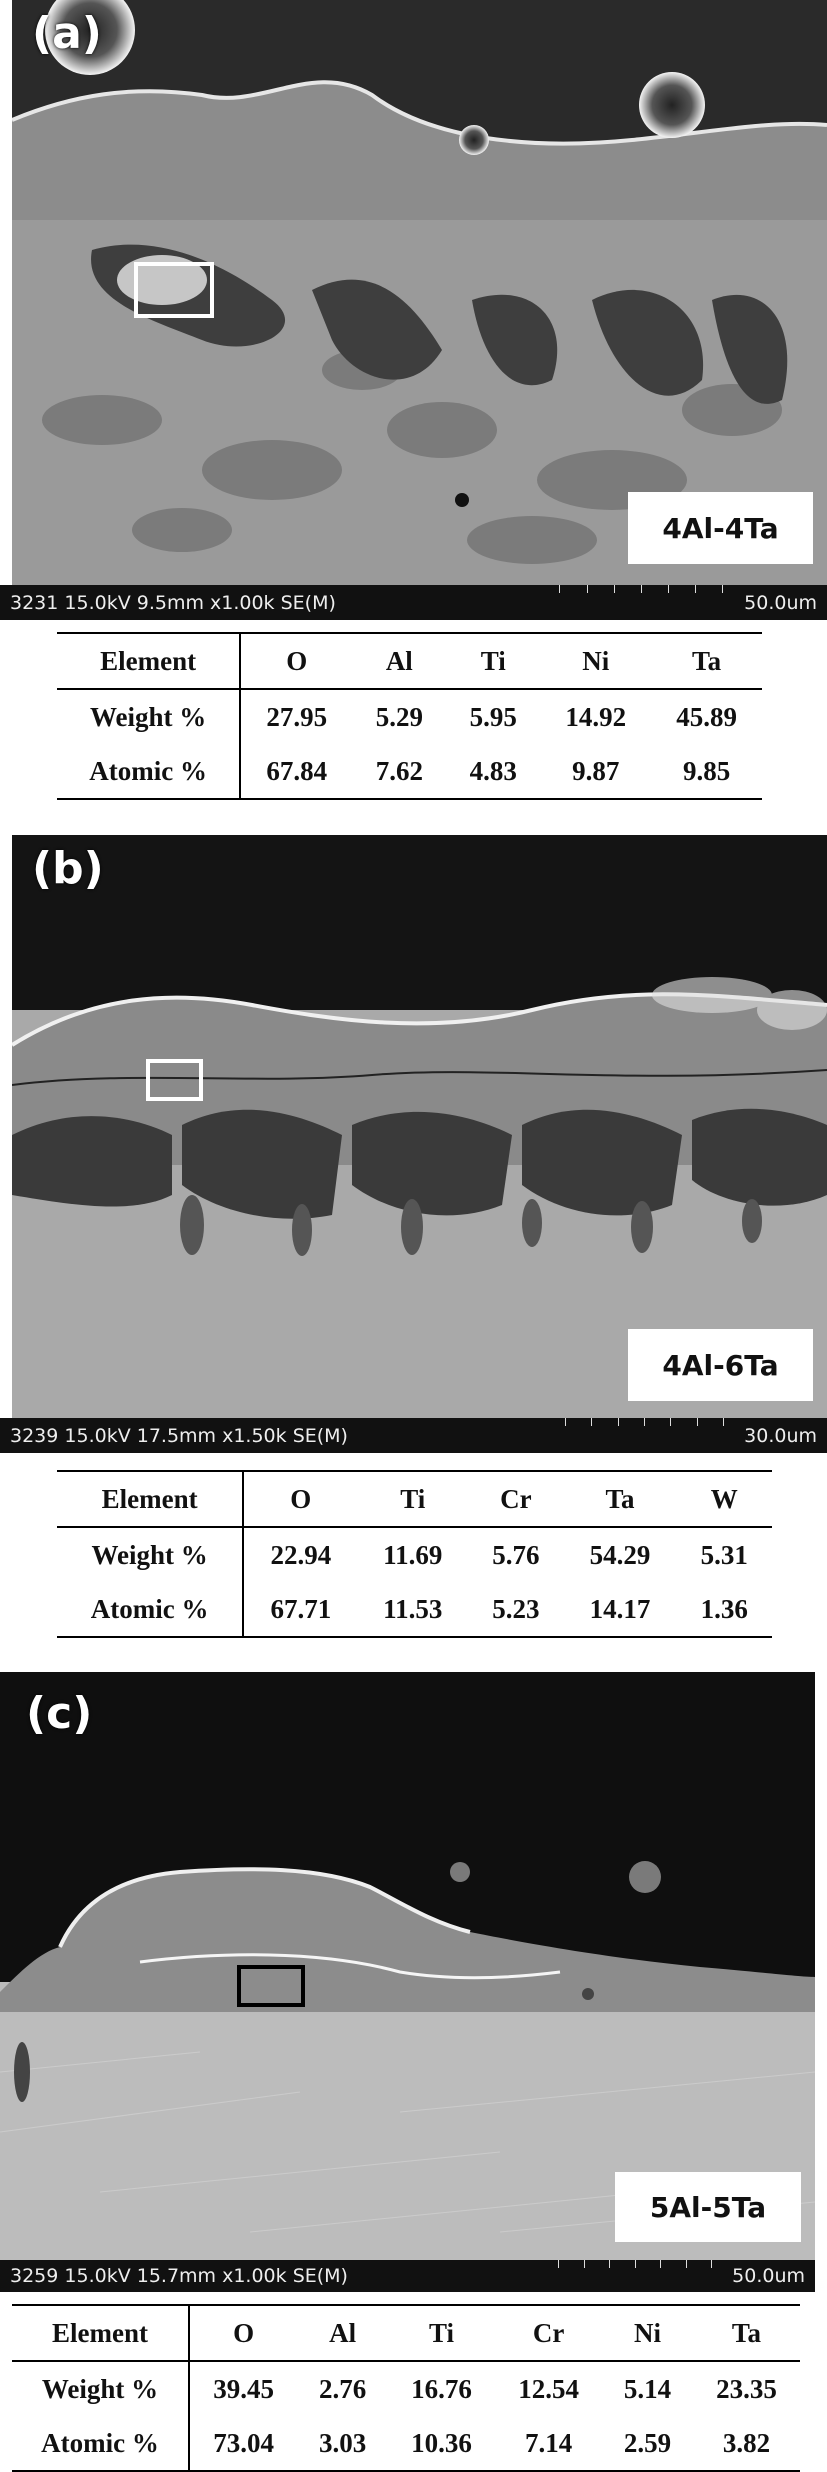 This screenshot has height=2472, width=827. What do you see at coordinates (297, 770) in the screenshot?
I see `table-cell: 67.84` at bounding box center [297, 770].